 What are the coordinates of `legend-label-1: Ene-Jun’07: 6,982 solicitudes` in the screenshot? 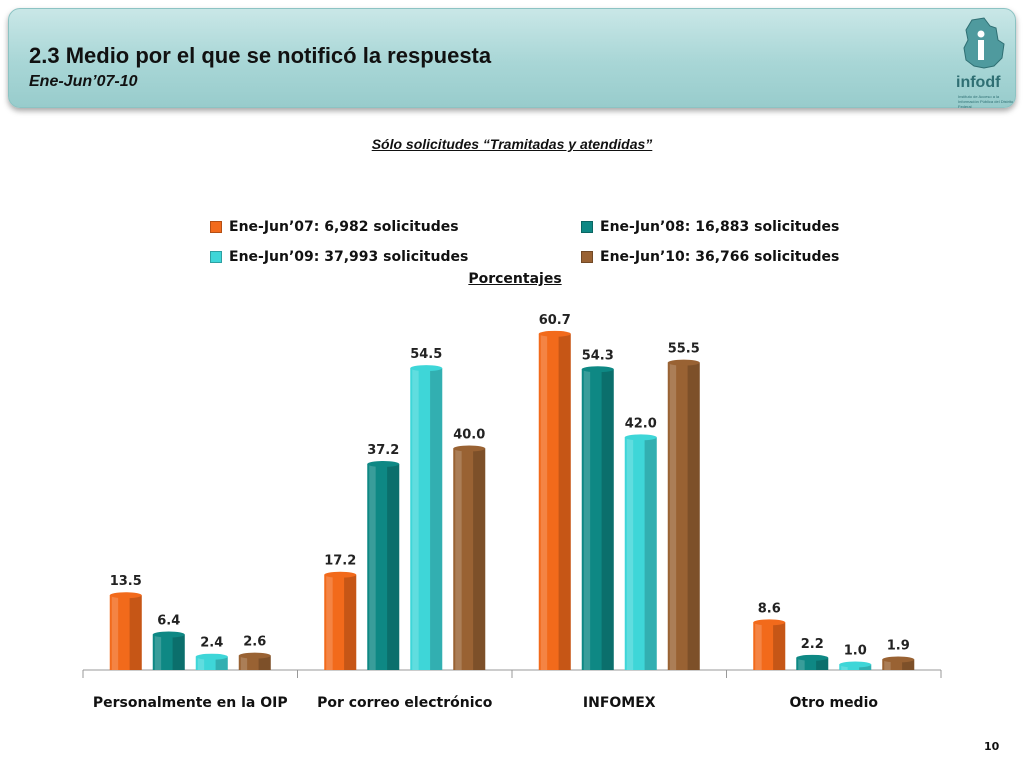 It's located at (344, 227).